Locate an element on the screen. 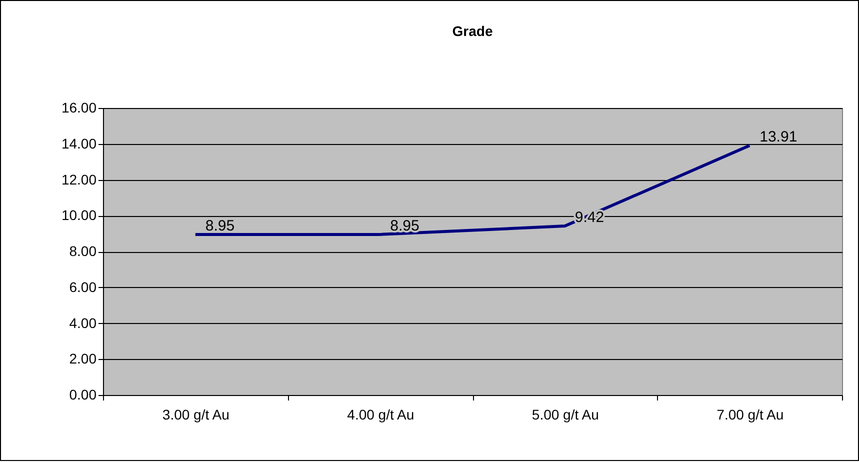  x-tick-label: 7.00 g/t Au is located at coordinates (750, 414).